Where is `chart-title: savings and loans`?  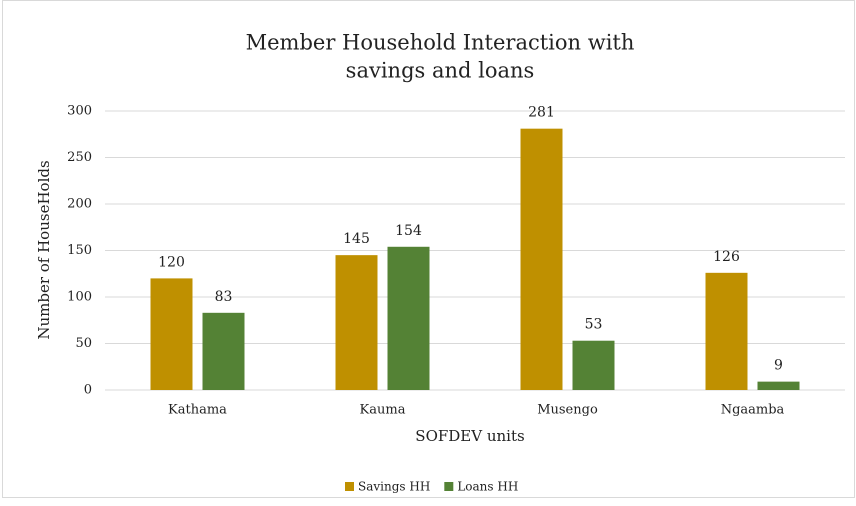
chart-title: savings and loans is located at coordinates (440, 71).